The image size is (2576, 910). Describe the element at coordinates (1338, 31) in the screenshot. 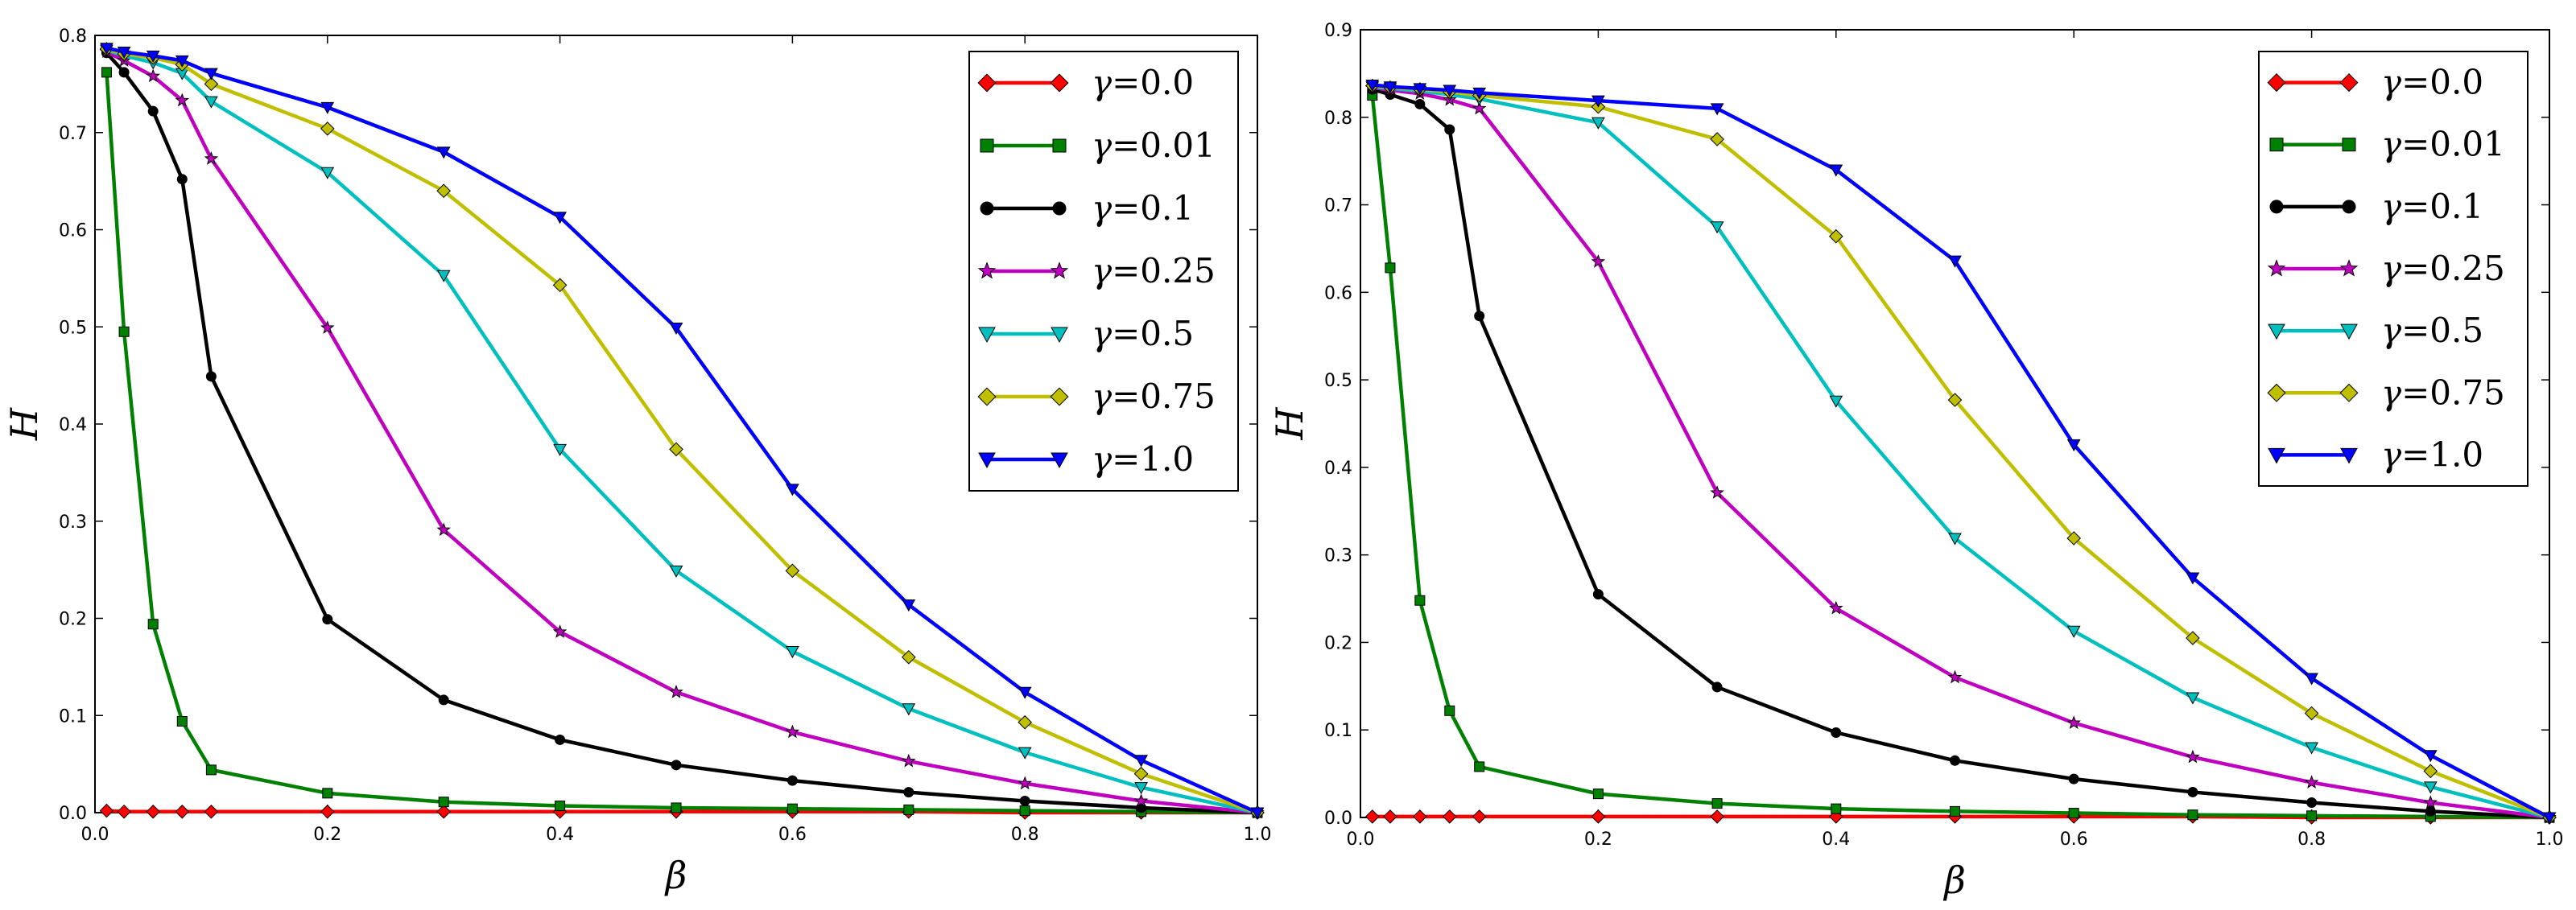

I see `y-tick-label: 0.9` at that location.